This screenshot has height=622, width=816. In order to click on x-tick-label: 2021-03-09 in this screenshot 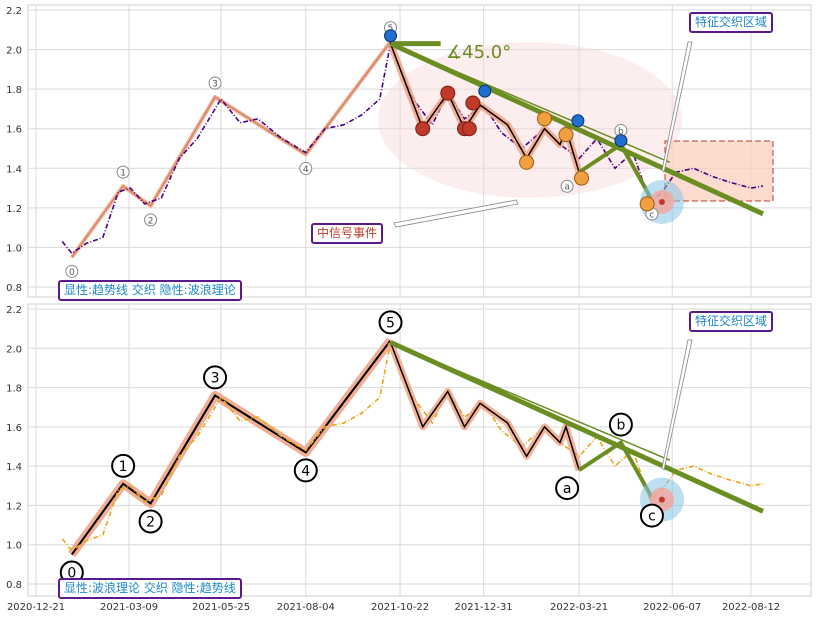, I will do `click(129, 607)`.